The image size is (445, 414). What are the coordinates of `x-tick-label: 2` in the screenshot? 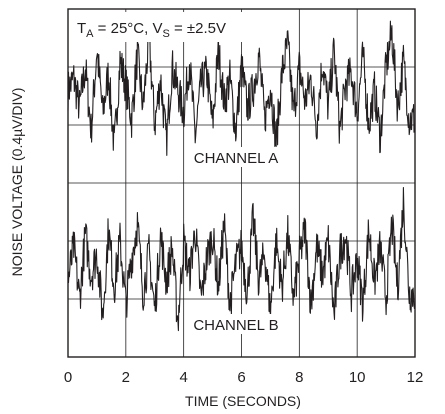 It's located at (126, 377).